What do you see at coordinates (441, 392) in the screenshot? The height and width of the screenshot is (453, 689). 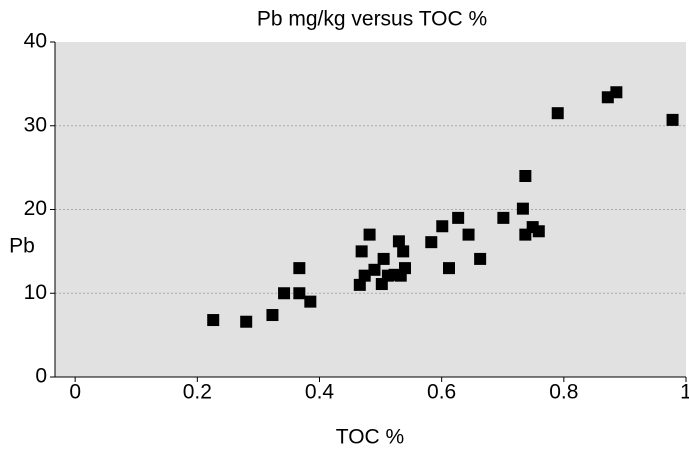 I see `x-tick-label: 0.6` at bounding box center [441, 392].